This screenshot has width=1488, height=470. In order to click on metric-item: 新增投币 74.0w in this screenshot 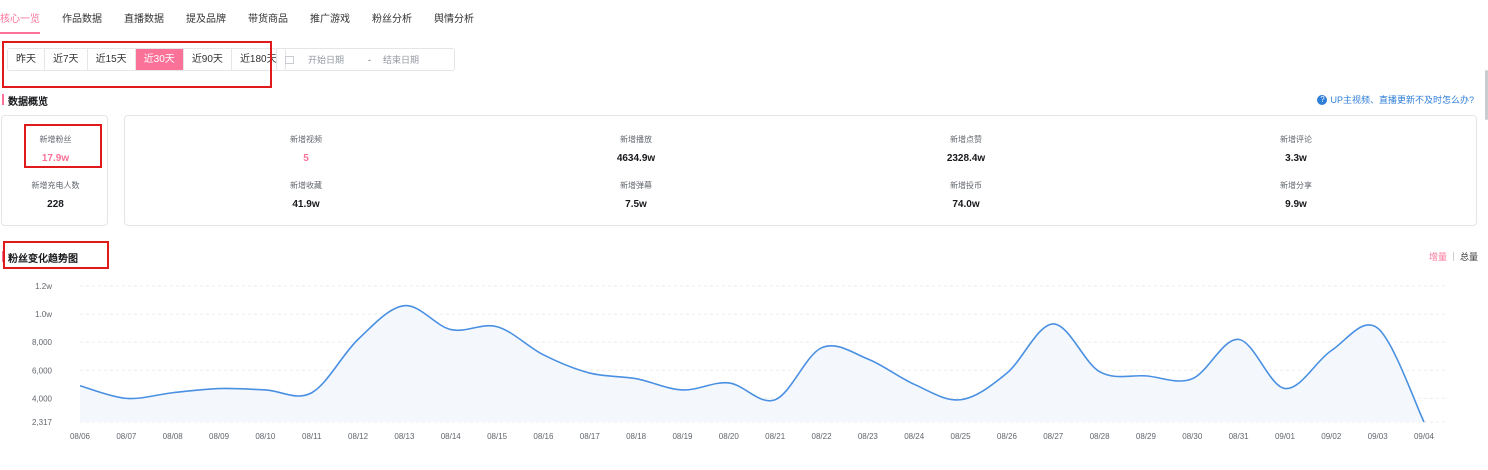, I will do `click(966, 195)`.